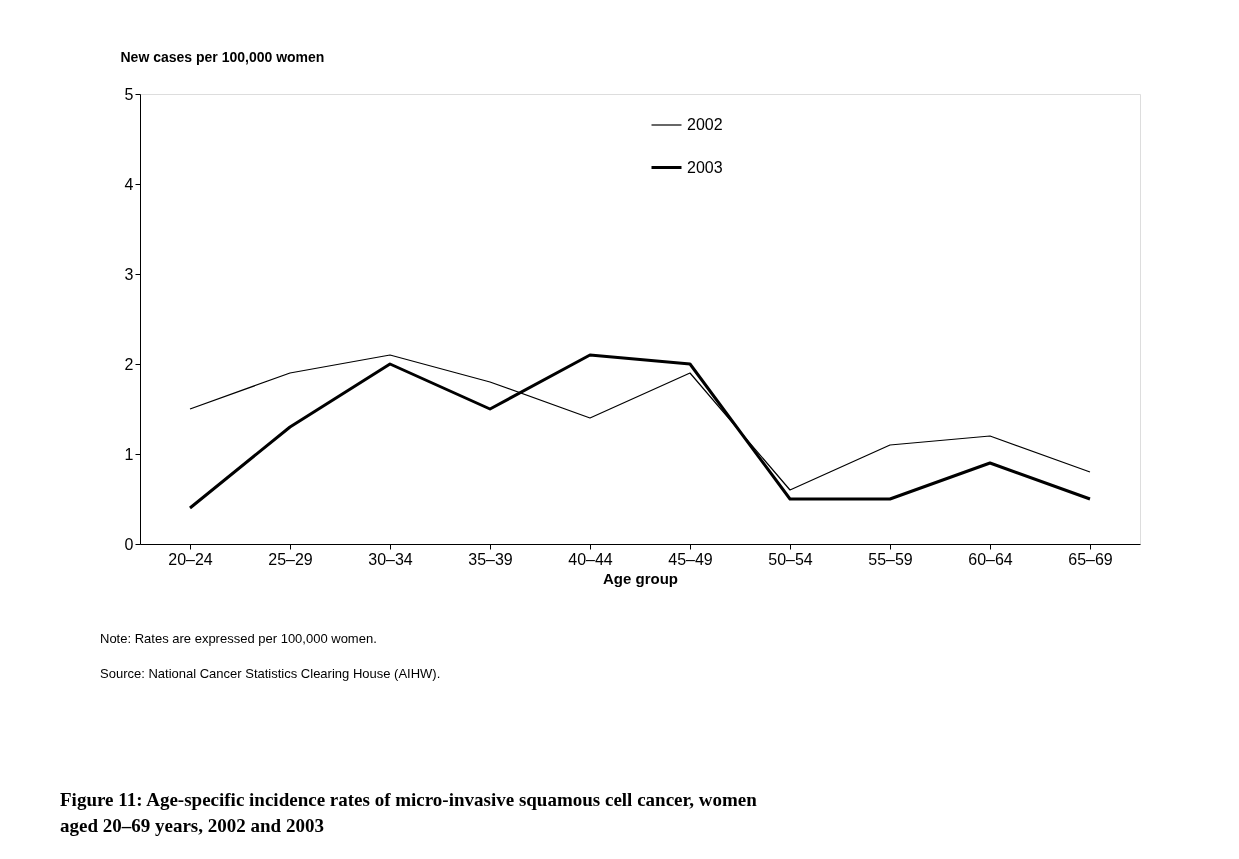 This screenshot has width=1239, height=859. I want to click on x-tick-label: 45–49, so click(690, 559).